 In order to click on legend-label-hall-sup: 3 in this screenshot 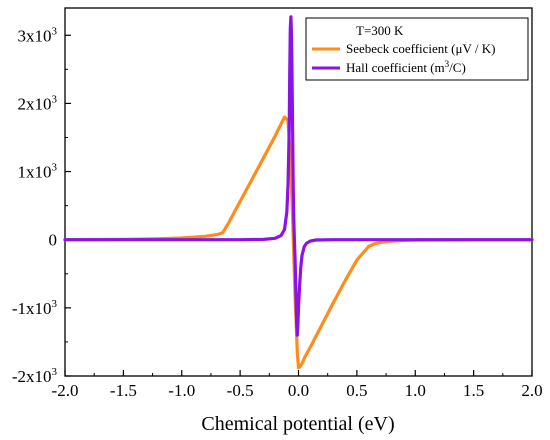, I will do `click(447, 64)`.